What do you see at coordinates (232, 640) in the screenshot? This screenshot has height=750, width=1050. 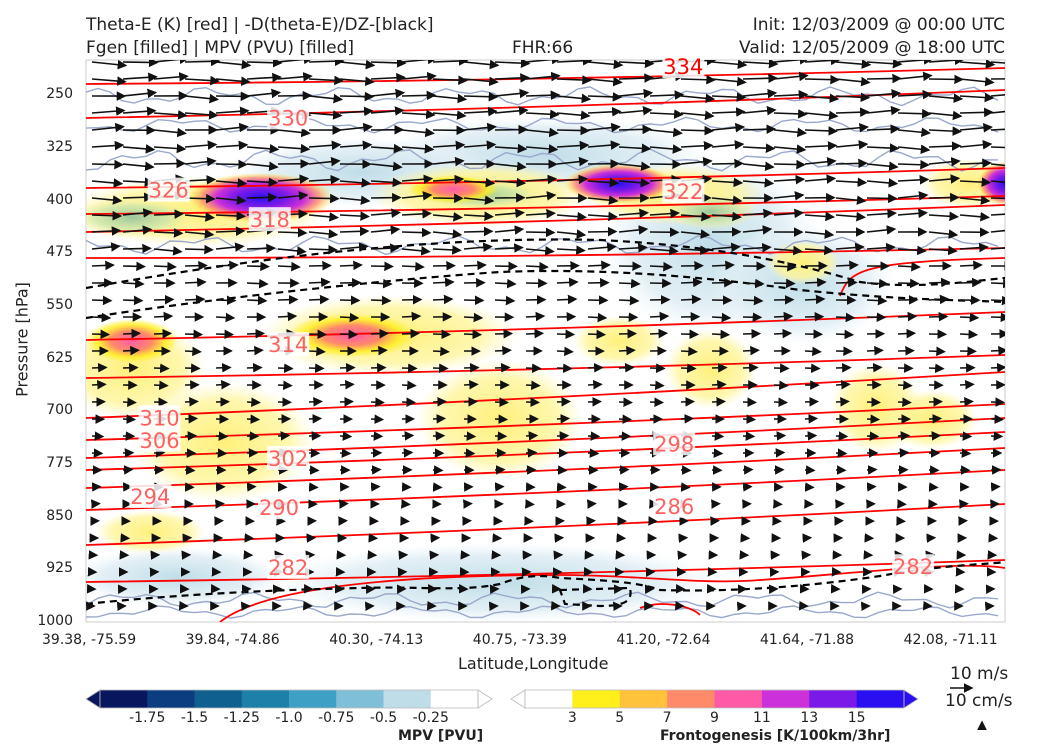 I see `x-tick-label: 39.84, -74.86` at bounding box center [232, 640].